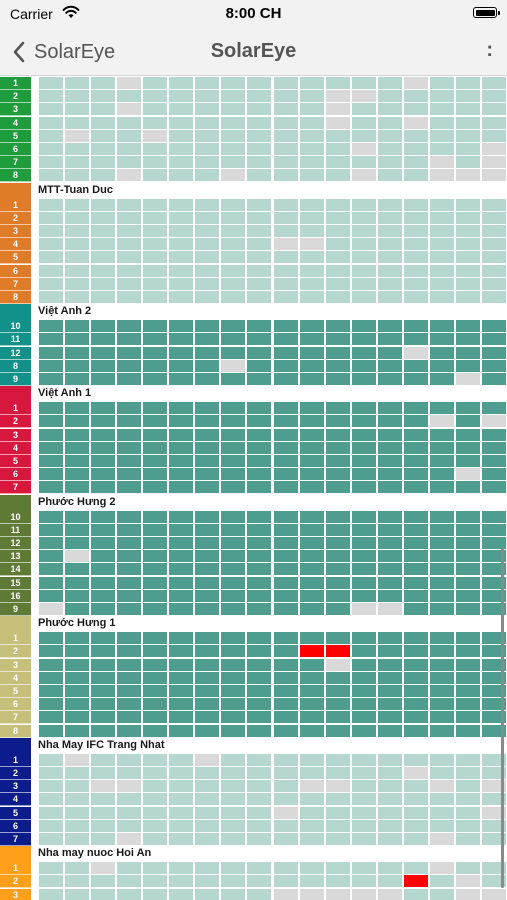 Image resolution: width=507 pixels, height=900 pixels. I want to click on section-header: Nha May IFC Trang Nhat, so click(253, 745).